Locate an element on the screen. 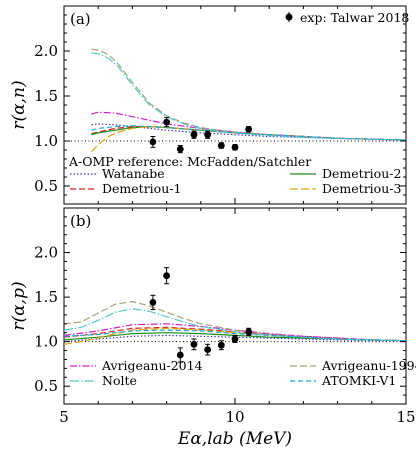 Image resolution: width=416 pixels, height=452 pixels. xlabel: Eα,lab (MeV) is located at coordinates (234, 439).